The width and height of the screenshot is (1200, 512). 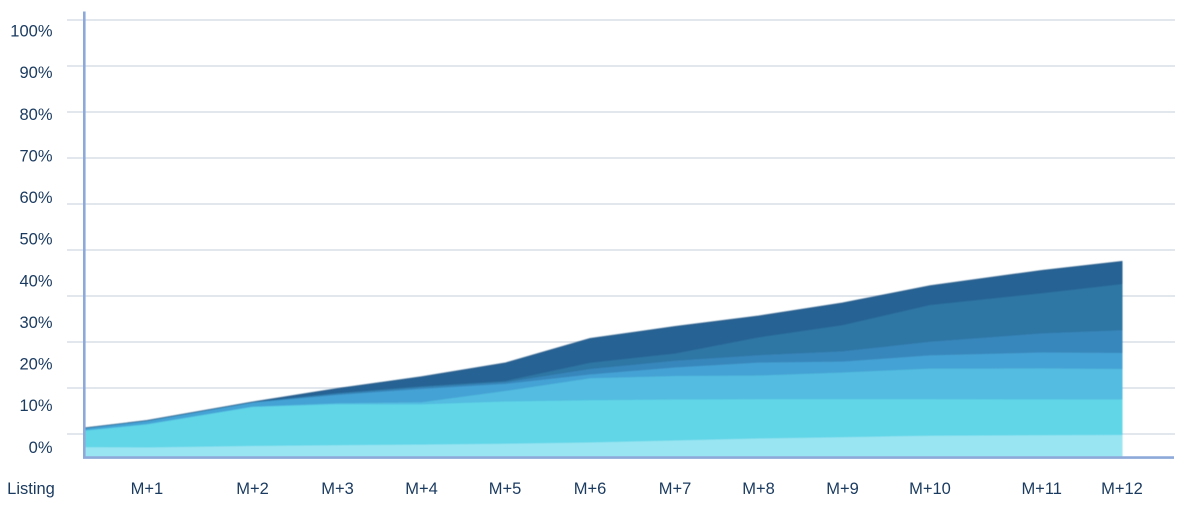 What do you see at coordinates (35, 73) in the screenshot?
I see `svg-text: 90%` at bounding box center [35, 73].